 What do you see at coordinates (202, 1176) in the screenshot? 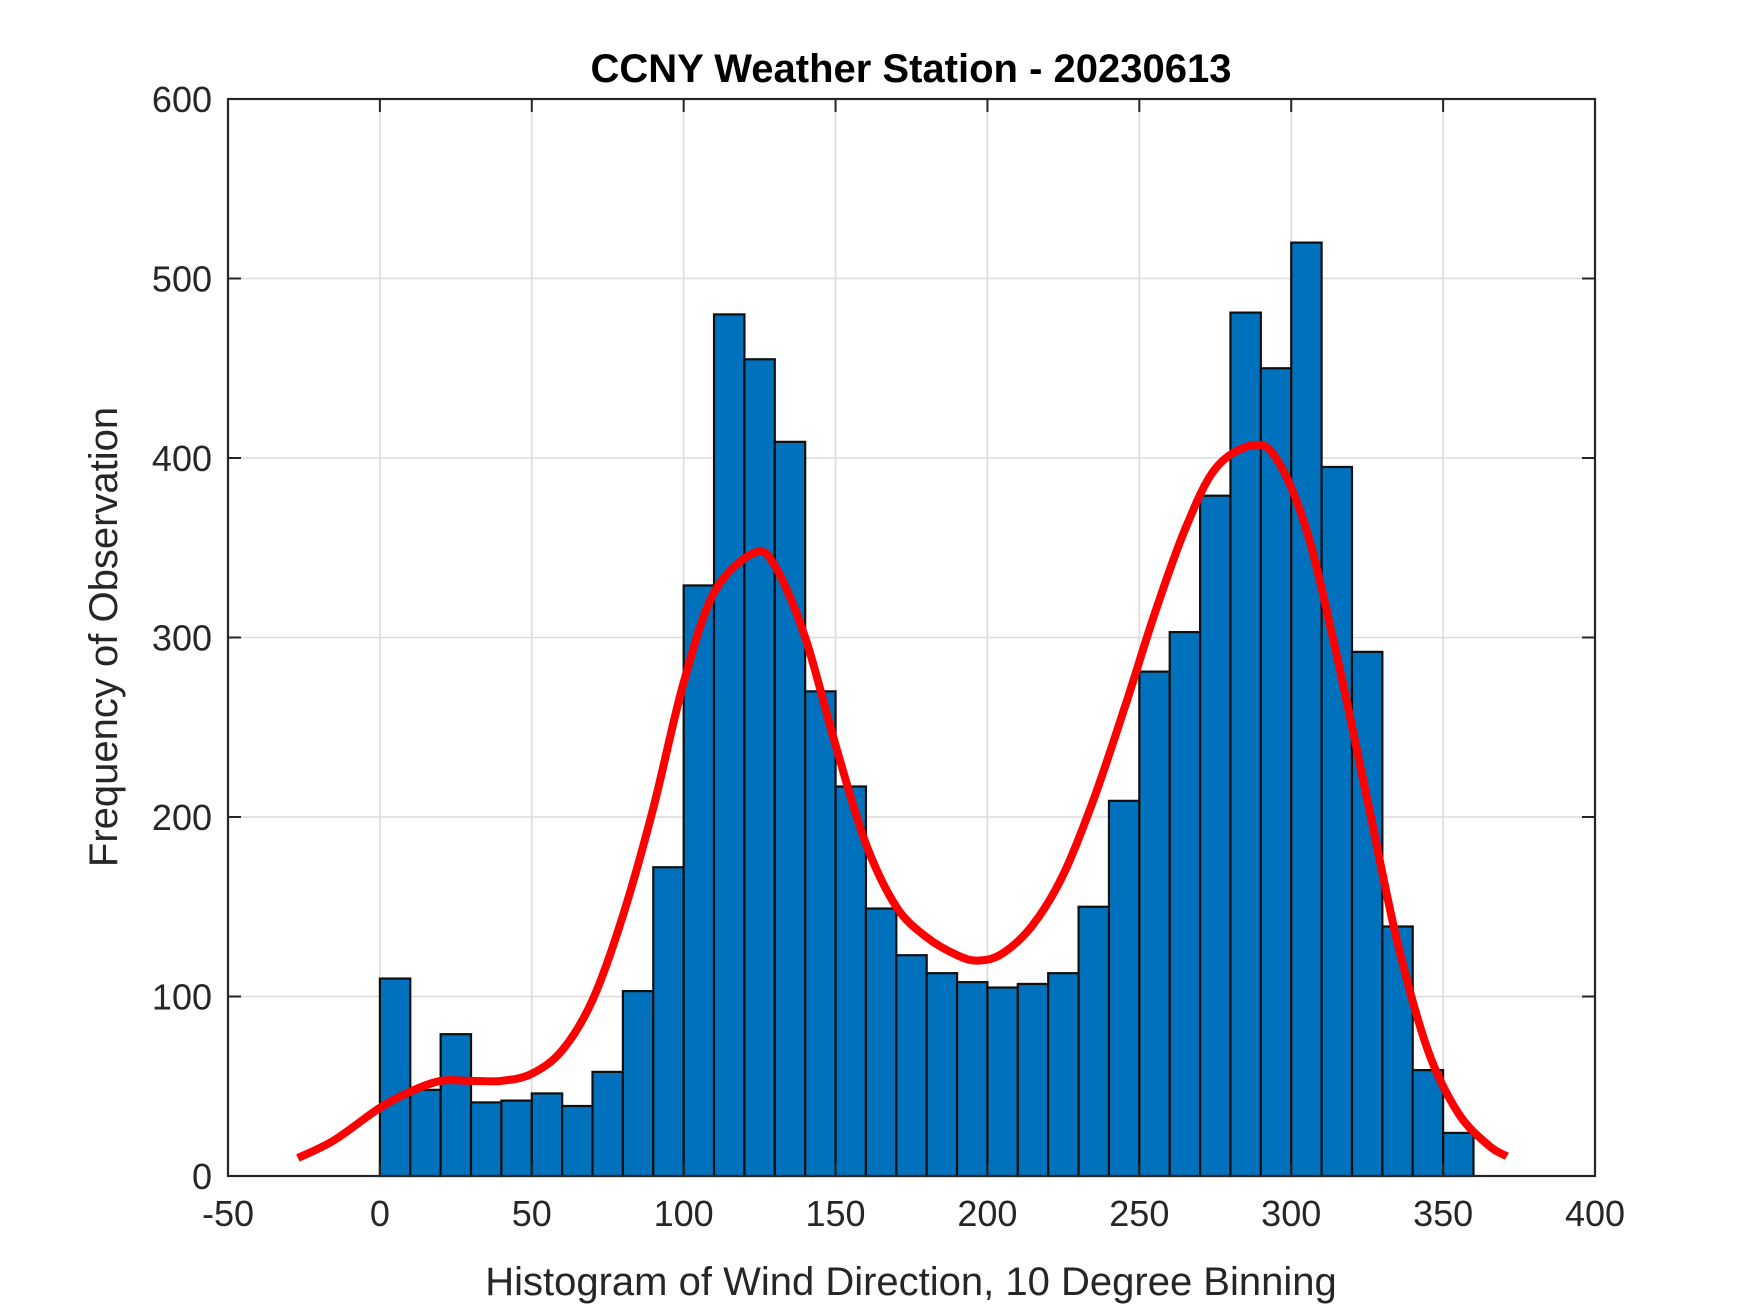
I see `y-tick-label: 0` at bounding box center [202, 1176].